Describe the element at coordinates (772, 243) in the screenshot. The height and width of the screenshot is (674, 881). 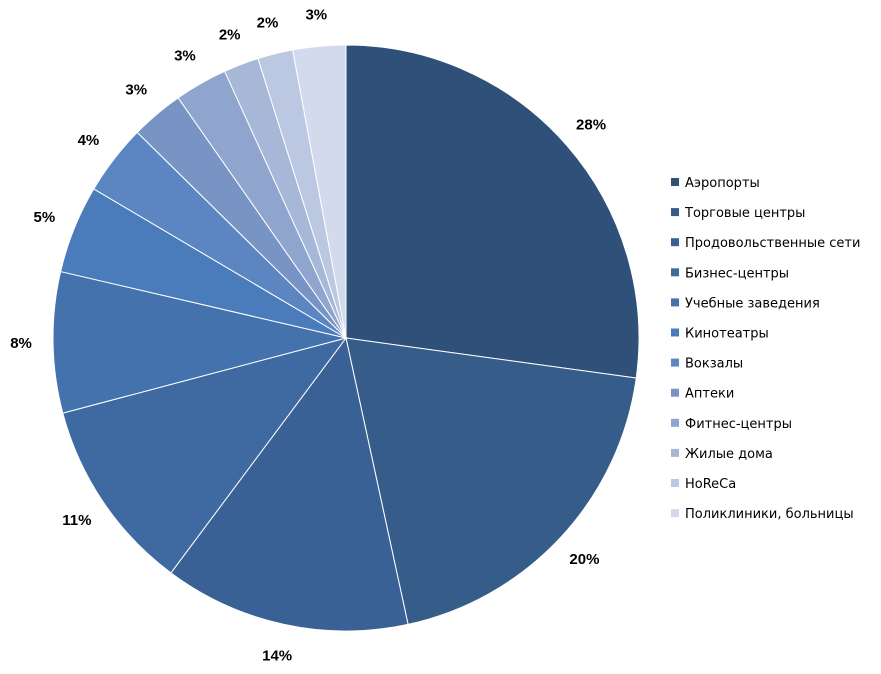
I see `legend-label: Продовольственные сети` at that location.